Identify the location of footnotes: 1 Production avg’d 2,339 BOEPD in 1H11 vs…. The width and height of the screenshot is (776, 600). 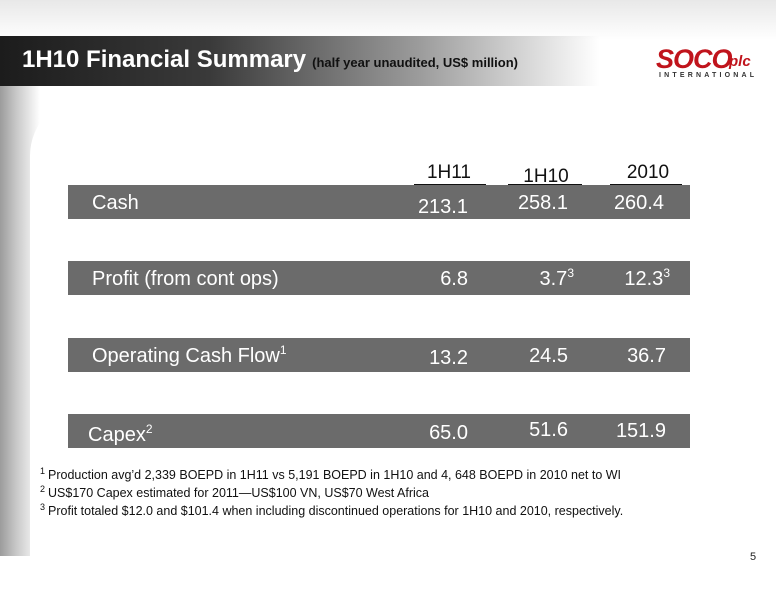
(331, 493).